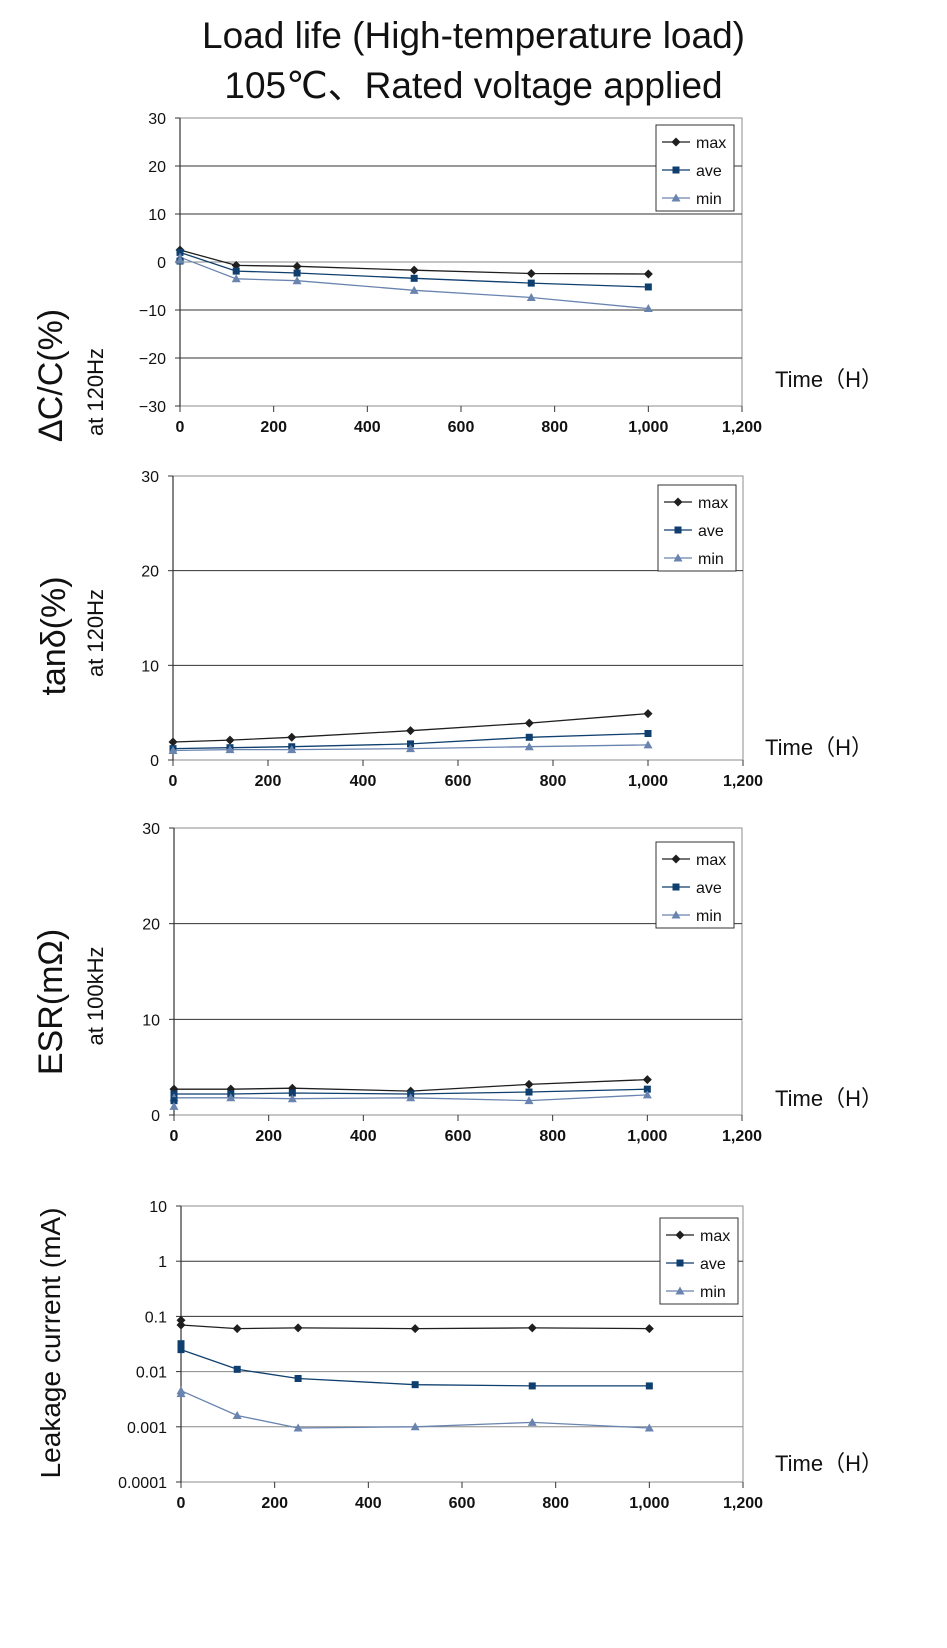 This screenshot has height=1648, width=947. What do you see at coordinates (152, 407) in the screenshot?
I see `y-tick-label: −30` at bounding box center [152, 407].